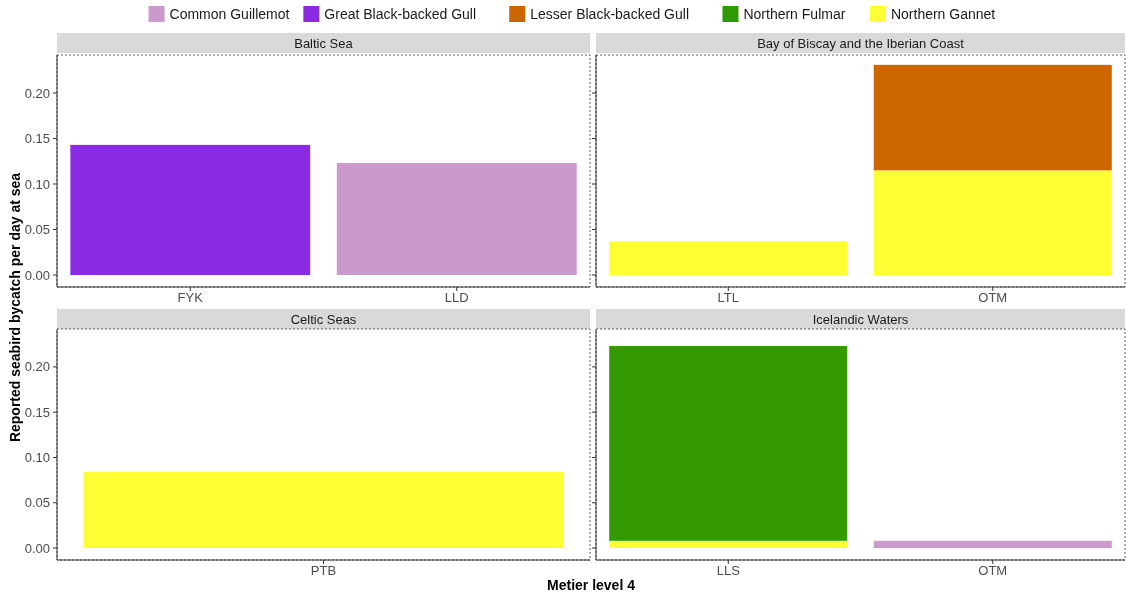 The width and height of the screenshot is (1126, 598). I want to click on x-tick-label: PTB, so click(323, 570).